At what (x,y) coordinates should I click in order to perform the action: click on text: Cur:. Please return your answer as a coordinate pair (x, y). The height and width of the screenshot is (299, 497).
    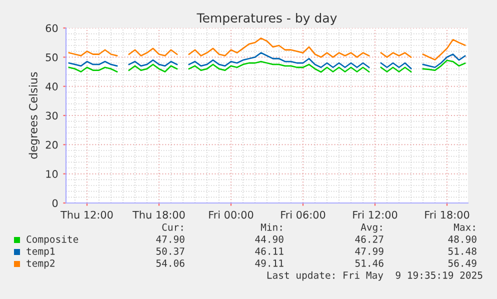
    Looking at the image, I should click on (172, 227).